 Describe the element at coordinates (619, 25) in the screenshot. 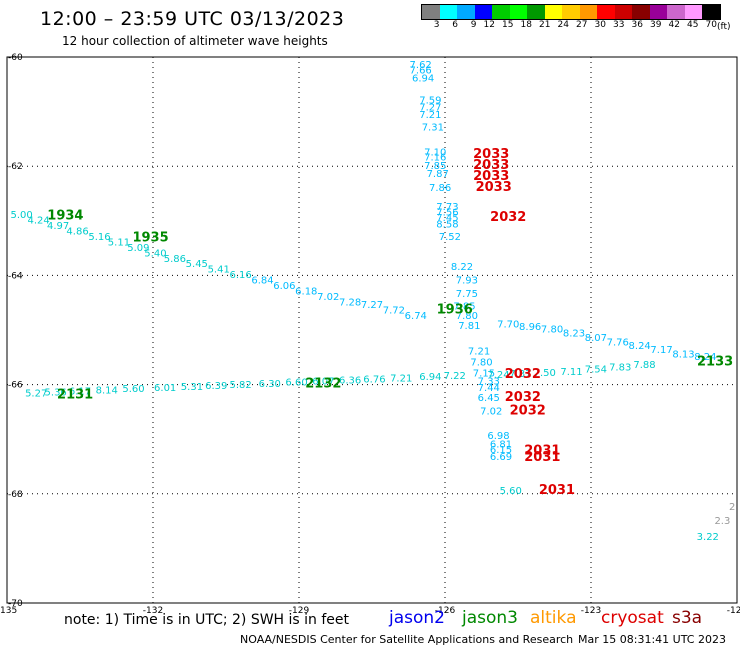

I see `legend-tick: 33` at that location.